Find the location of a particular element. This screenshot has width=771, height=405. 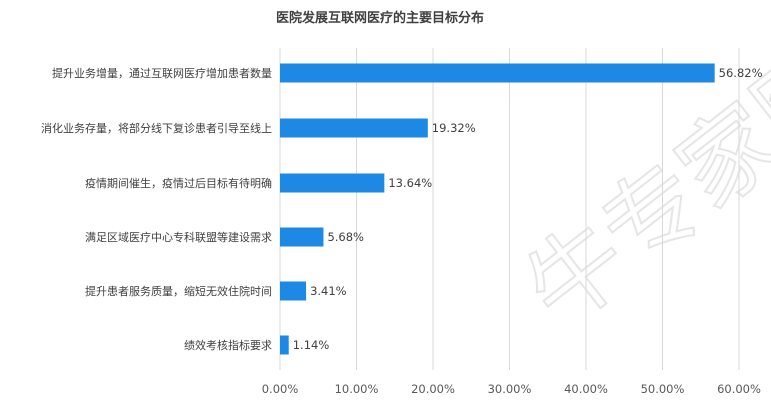

category-label: 疫情期间催生，疫情过后目标有待明确 is located at coordinates (178, 183).